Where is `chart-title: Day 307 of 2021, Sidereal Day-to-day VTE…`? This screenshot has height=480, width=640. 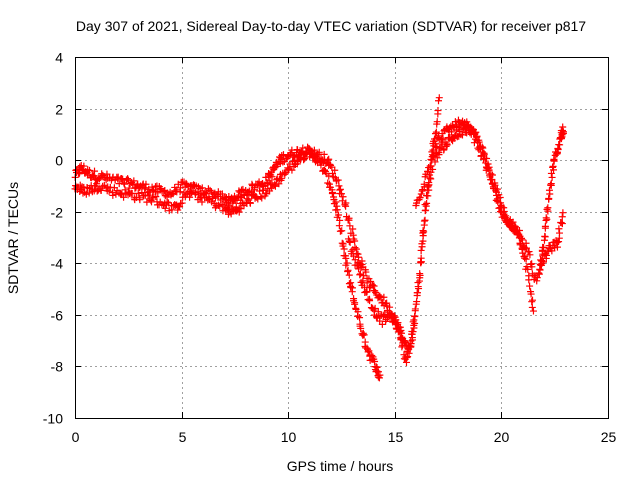 chart-title: Day 307 of 2021, Sidereal Day-to-day VTE… is located at coordinates (331, 26).